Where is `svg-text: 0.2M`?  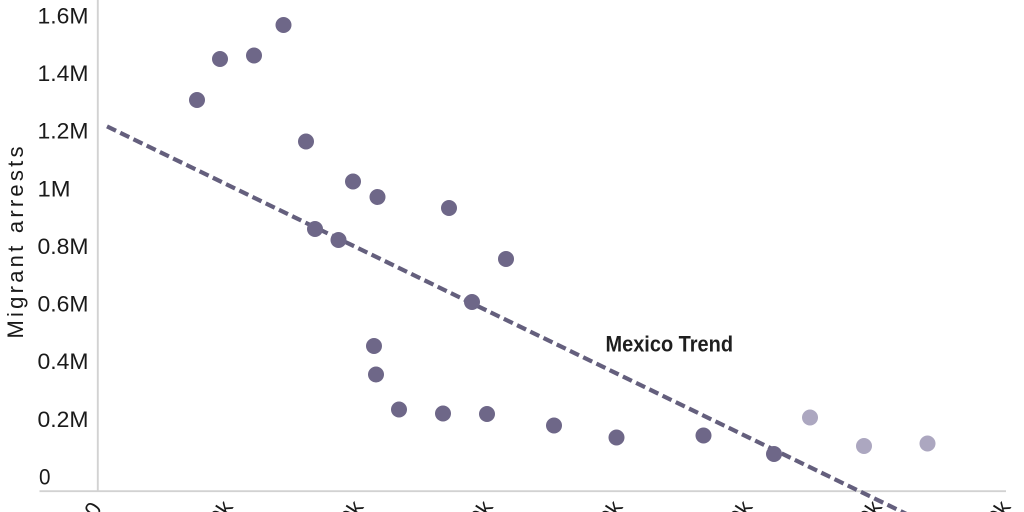 svg-text: 0.2M is located at coordinates (63, 419).